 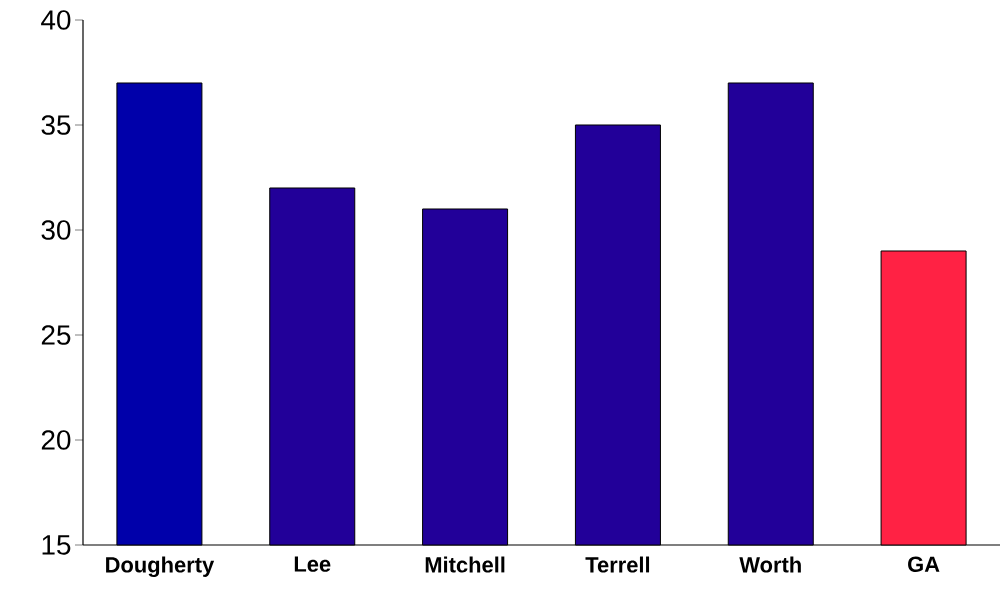 I want to click on x-tick-label: Mitchell, so click(x=465, y=564).